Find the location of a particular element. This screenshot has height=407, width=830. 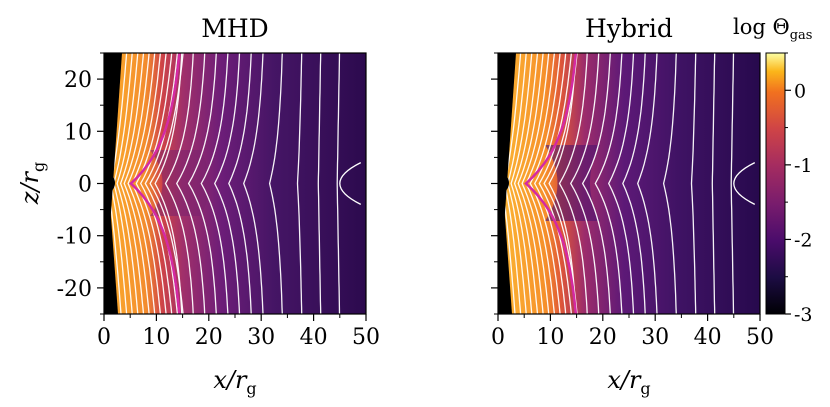

colorbar-tick-label: 0 is located at coordinates (800, 91).